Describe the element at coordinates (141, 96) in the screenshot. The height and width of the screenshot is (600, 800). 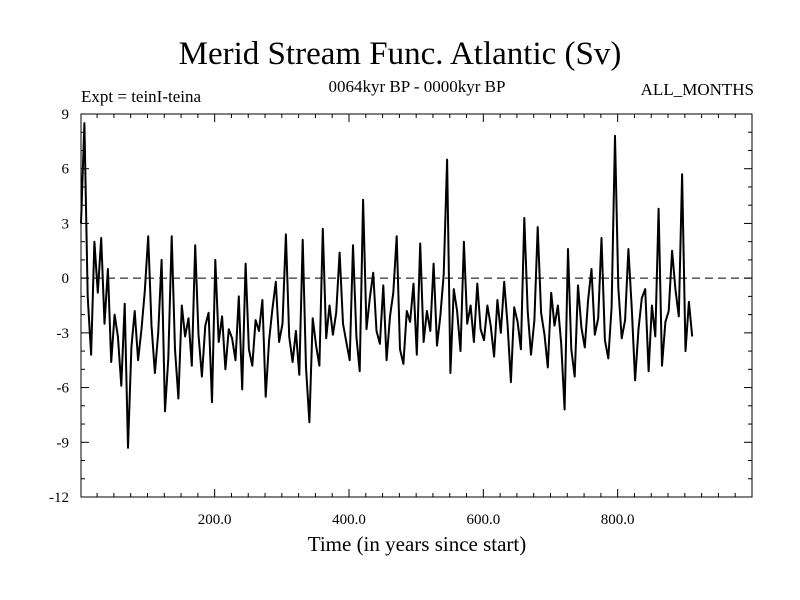
I see `experiment-label: Expt = teinI-teina` at that location.